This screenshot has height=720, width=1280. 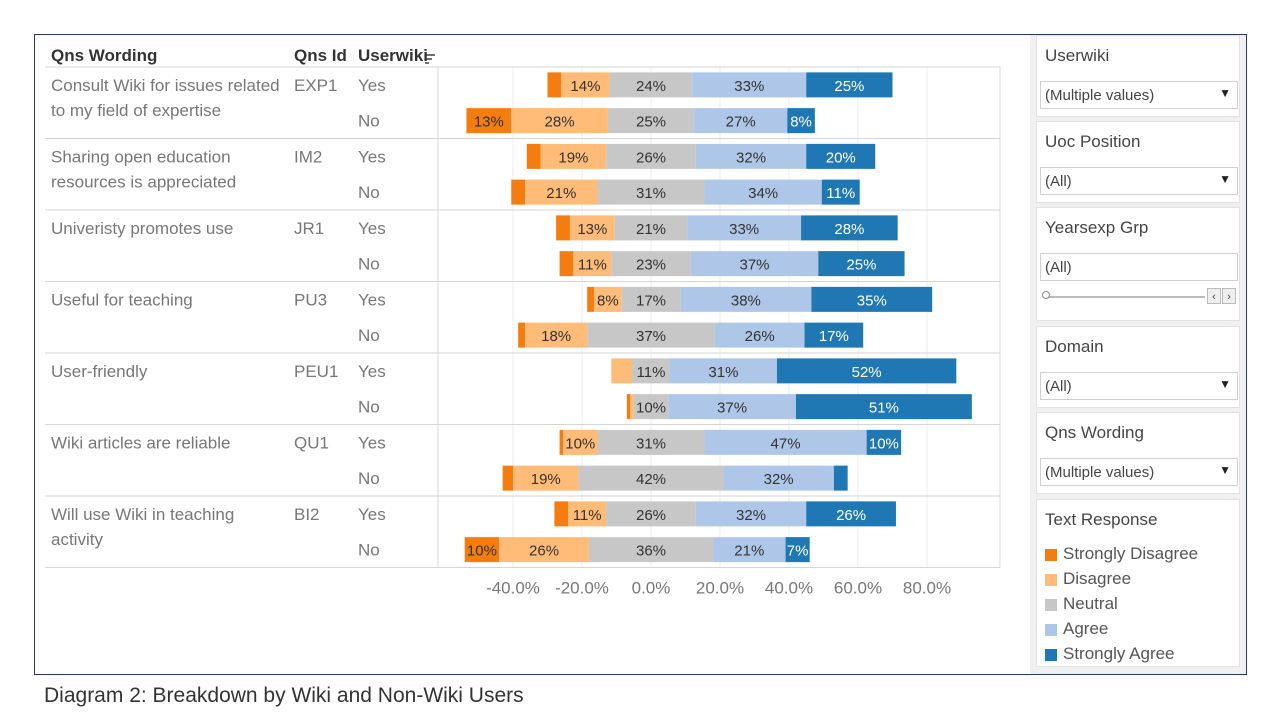 I want to click on slider-thumb, so click(x=1046, y=295).